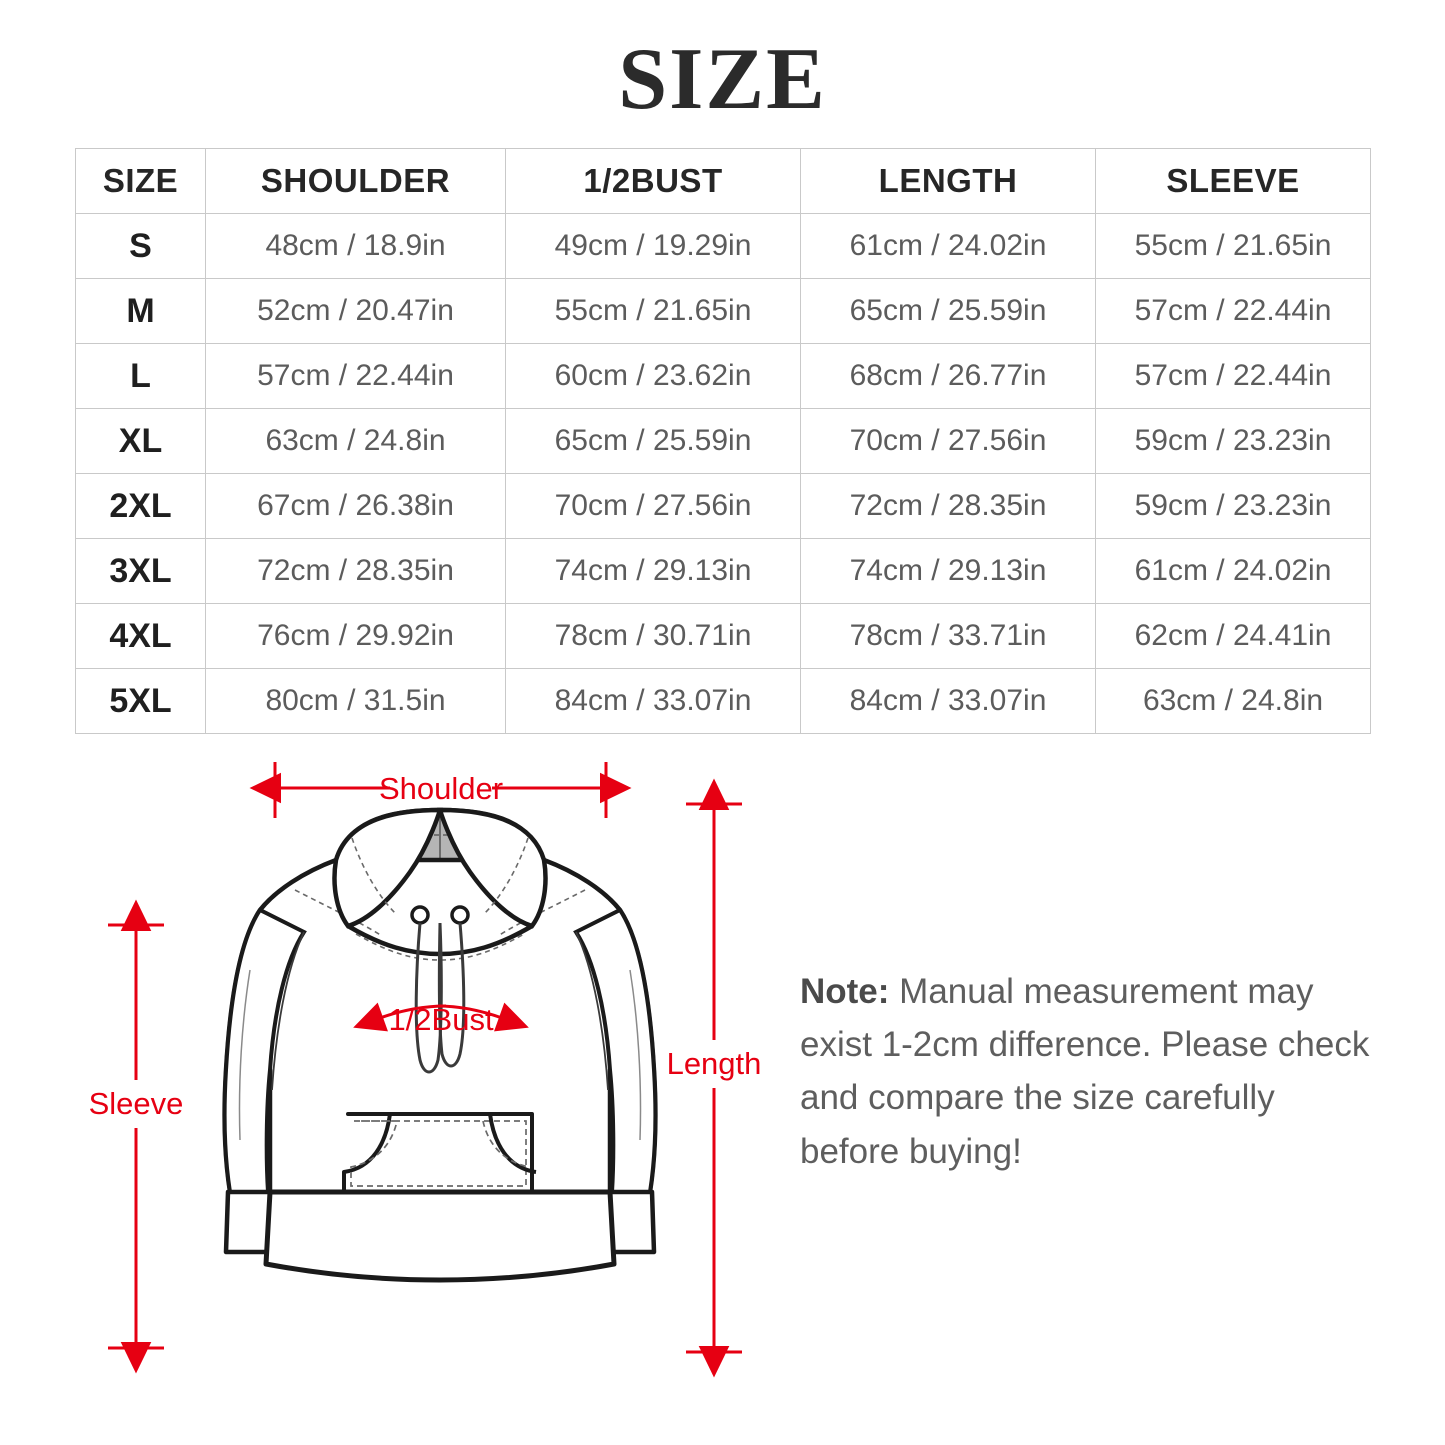 The image size is (1445, 1445). Describe the element at coordinates (948, 571) in the screenshot. I see `cell-length: 74cm / 29.13in` at that location.